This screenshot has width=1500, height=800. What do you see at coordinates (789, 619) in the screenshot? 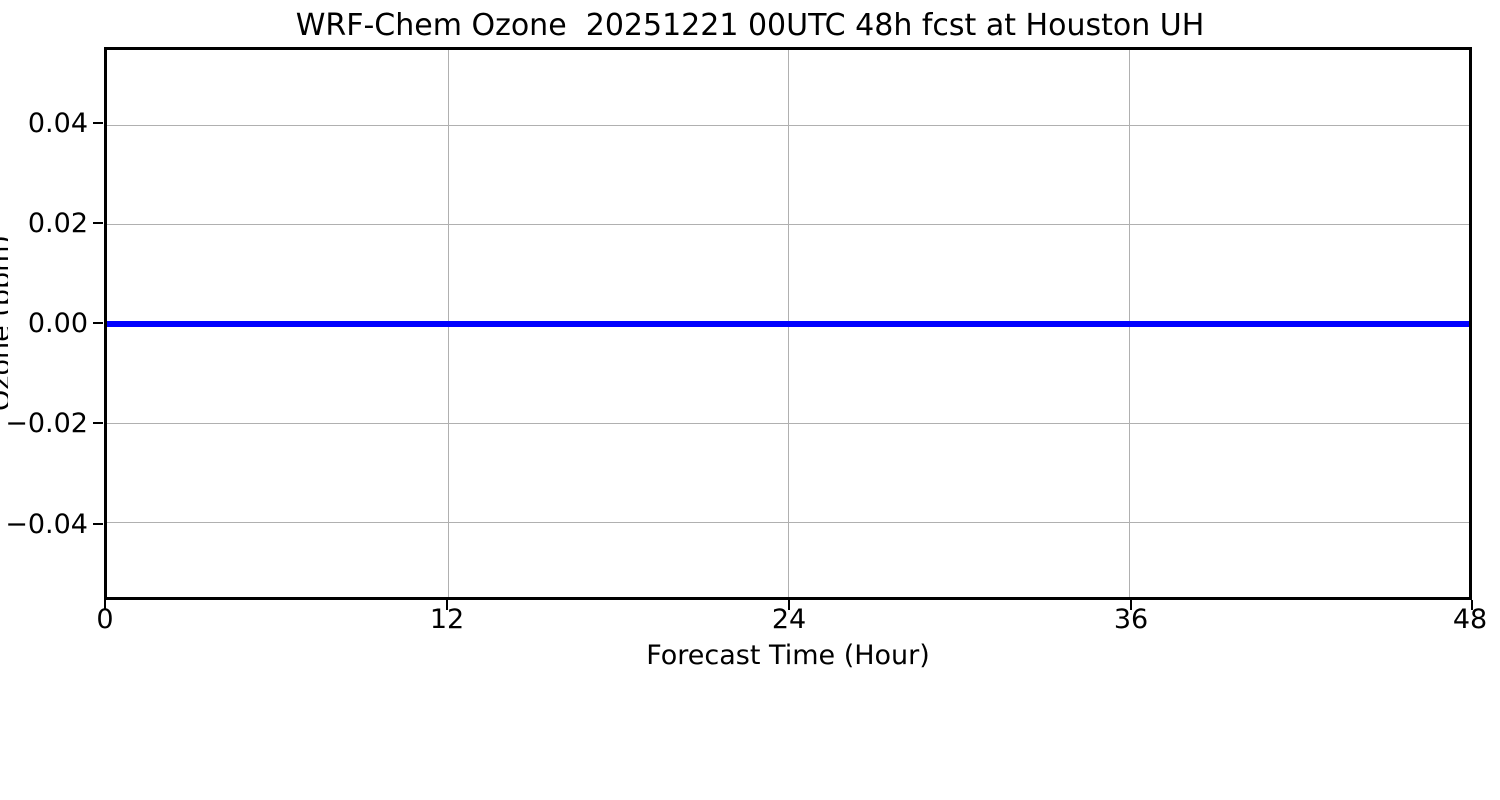
I see `x-tick-label: 24` at bounding box center [789, 619].